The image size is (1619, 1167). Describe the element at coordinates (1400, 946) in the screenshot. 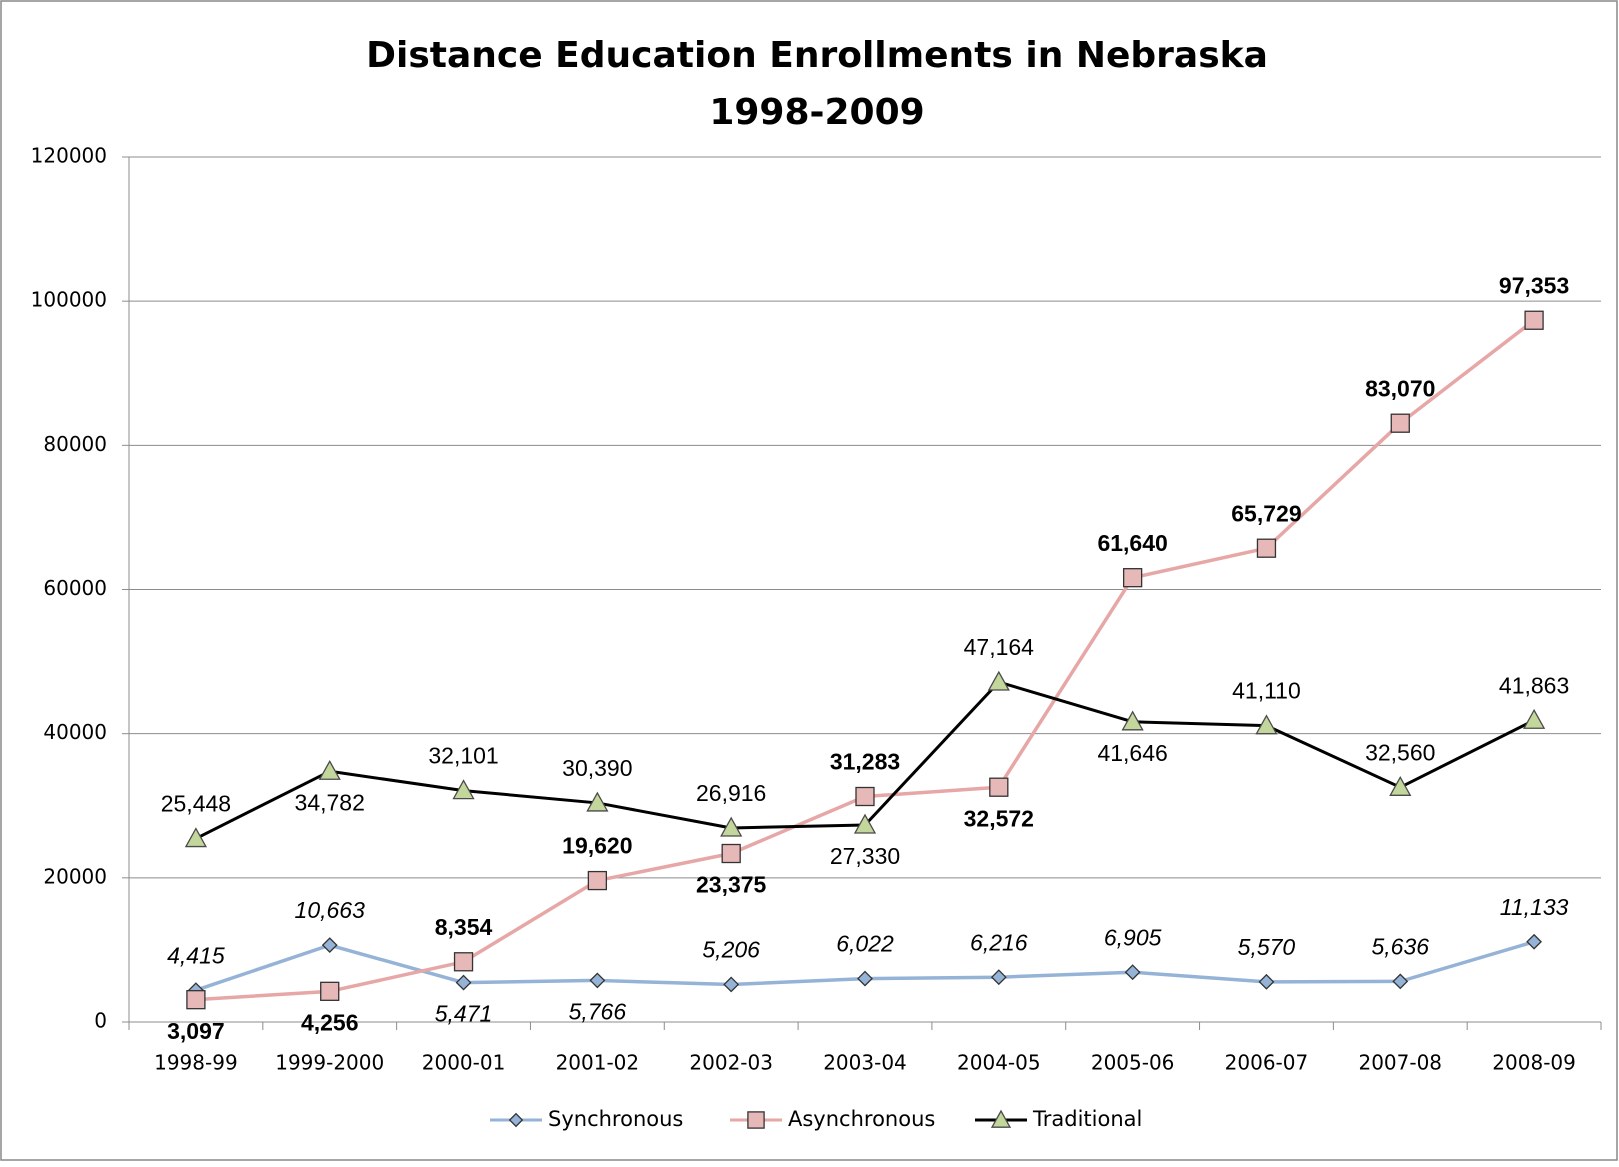

I see `data-label: 5,636` at that location.